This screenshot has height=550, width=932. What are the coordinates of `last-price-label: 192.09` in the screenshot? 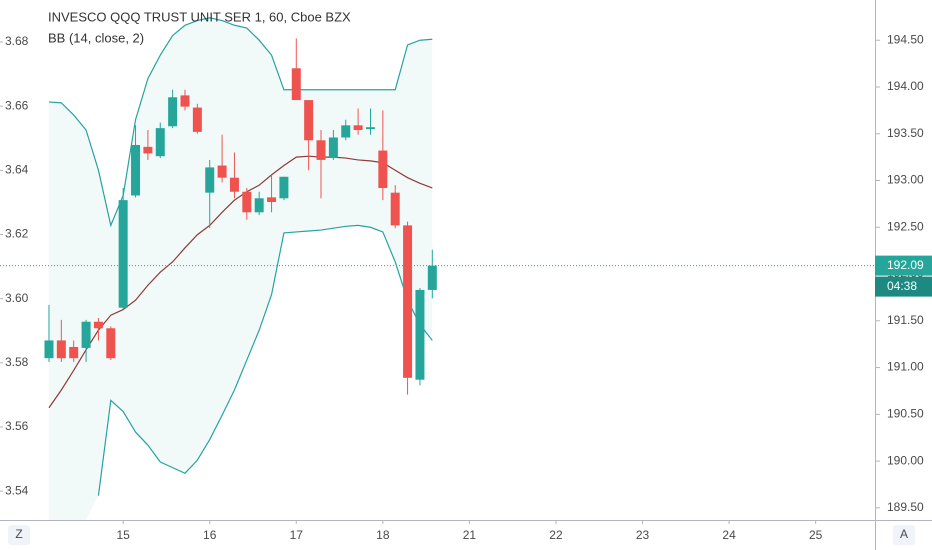 It's located at (905, 265).